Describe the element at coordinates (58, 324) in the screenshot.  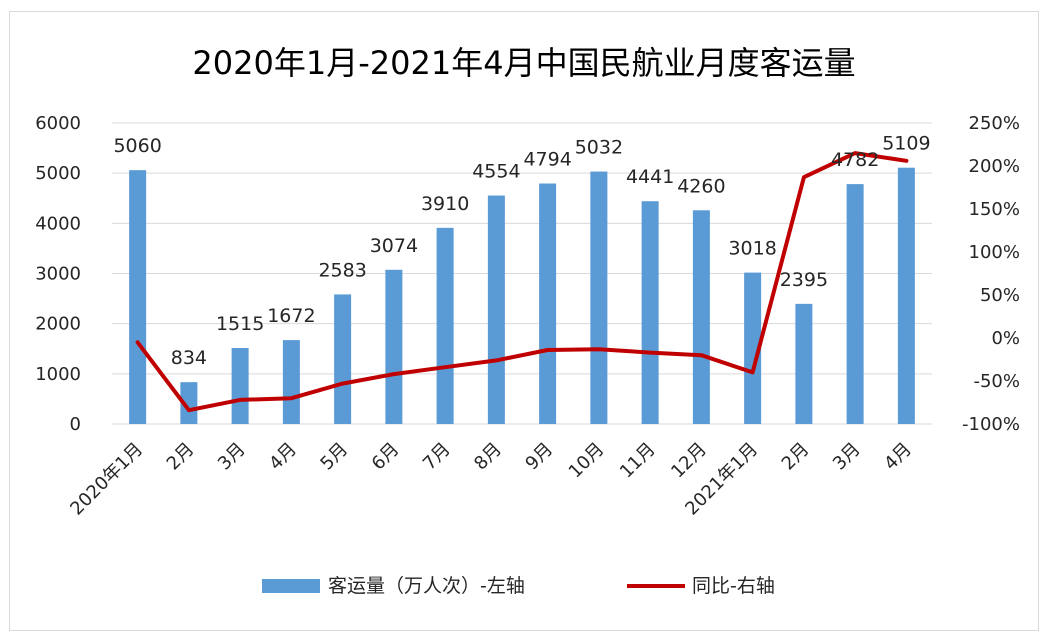
I see `left-tick-label: 2000` at that location.